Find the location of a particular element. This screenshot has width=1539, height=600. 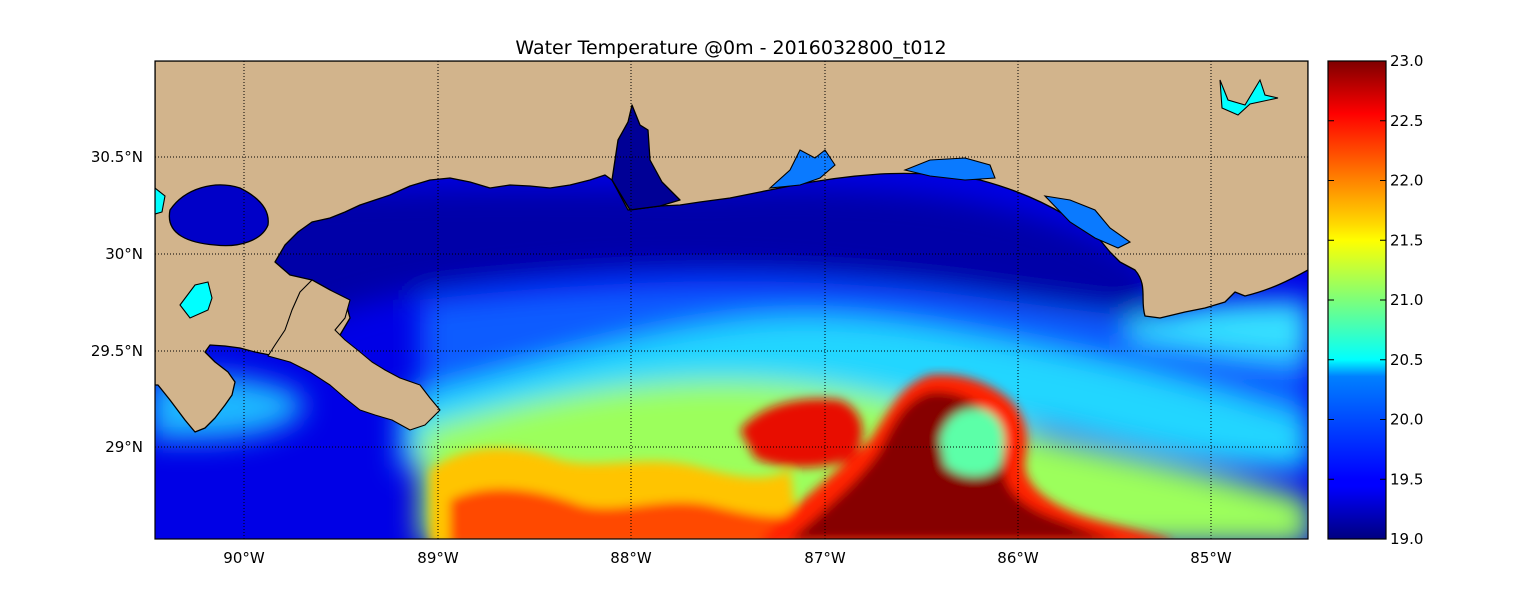

y-tick-label: 29°N is located at coordinates (124, 447).